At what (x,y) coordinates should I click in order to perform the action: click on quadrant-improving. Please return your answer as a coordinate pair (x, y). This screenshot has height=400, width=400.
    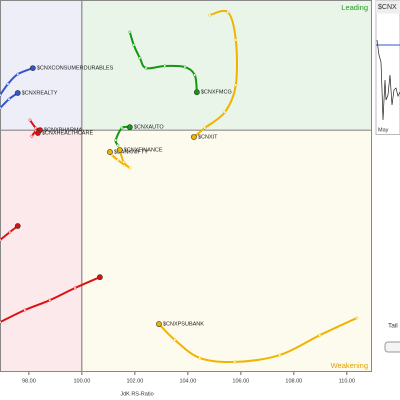
    Looking at the image, I should click on (41, 65).